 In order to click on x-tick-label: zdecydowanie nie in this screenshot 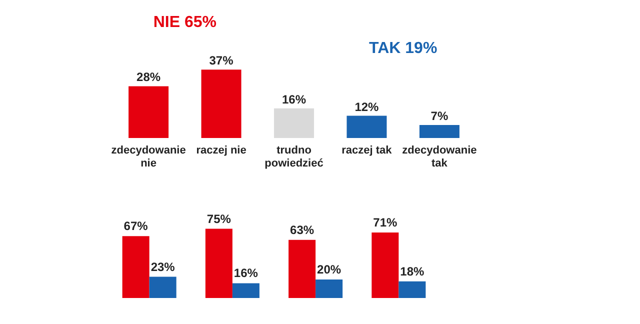, I will do `click(148, 157)`.